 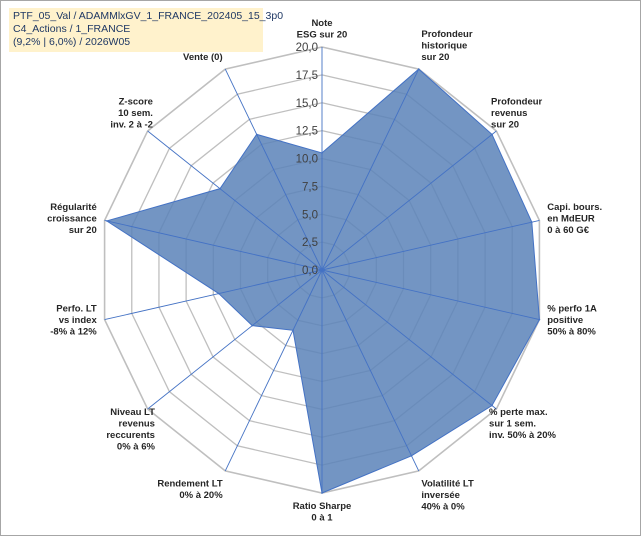 I want to click on axis-label: Rendement LT 0% à 20%, so click(x=190, y=489).